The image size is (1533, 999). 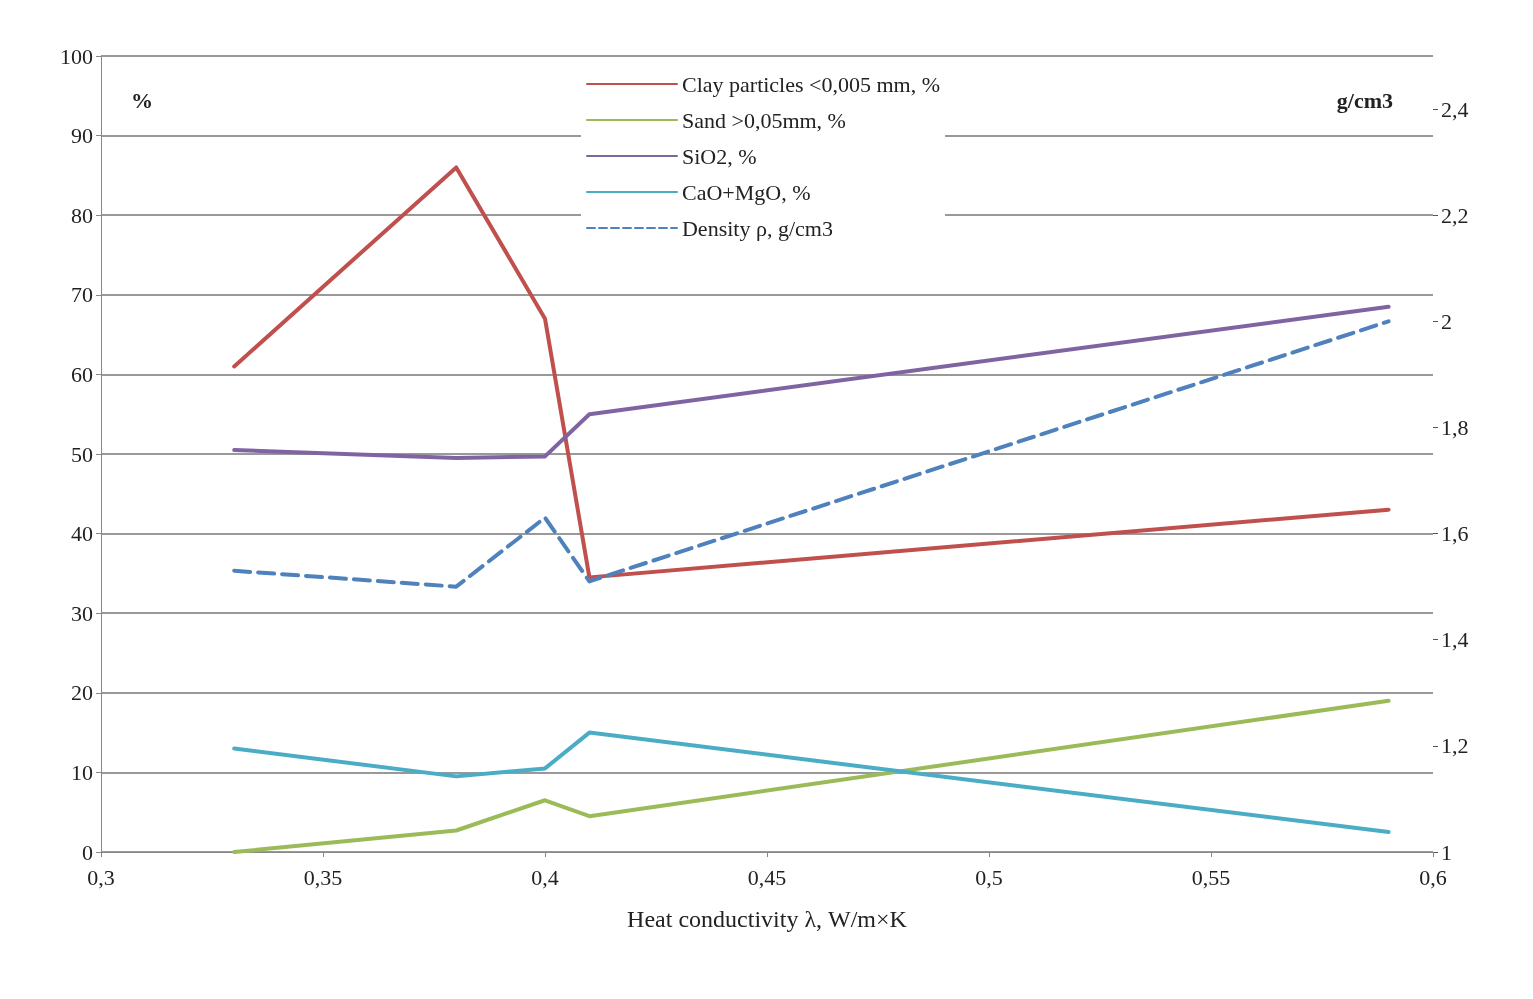 I want to click on y-tick-label: 90, so click(x=82, y=136).